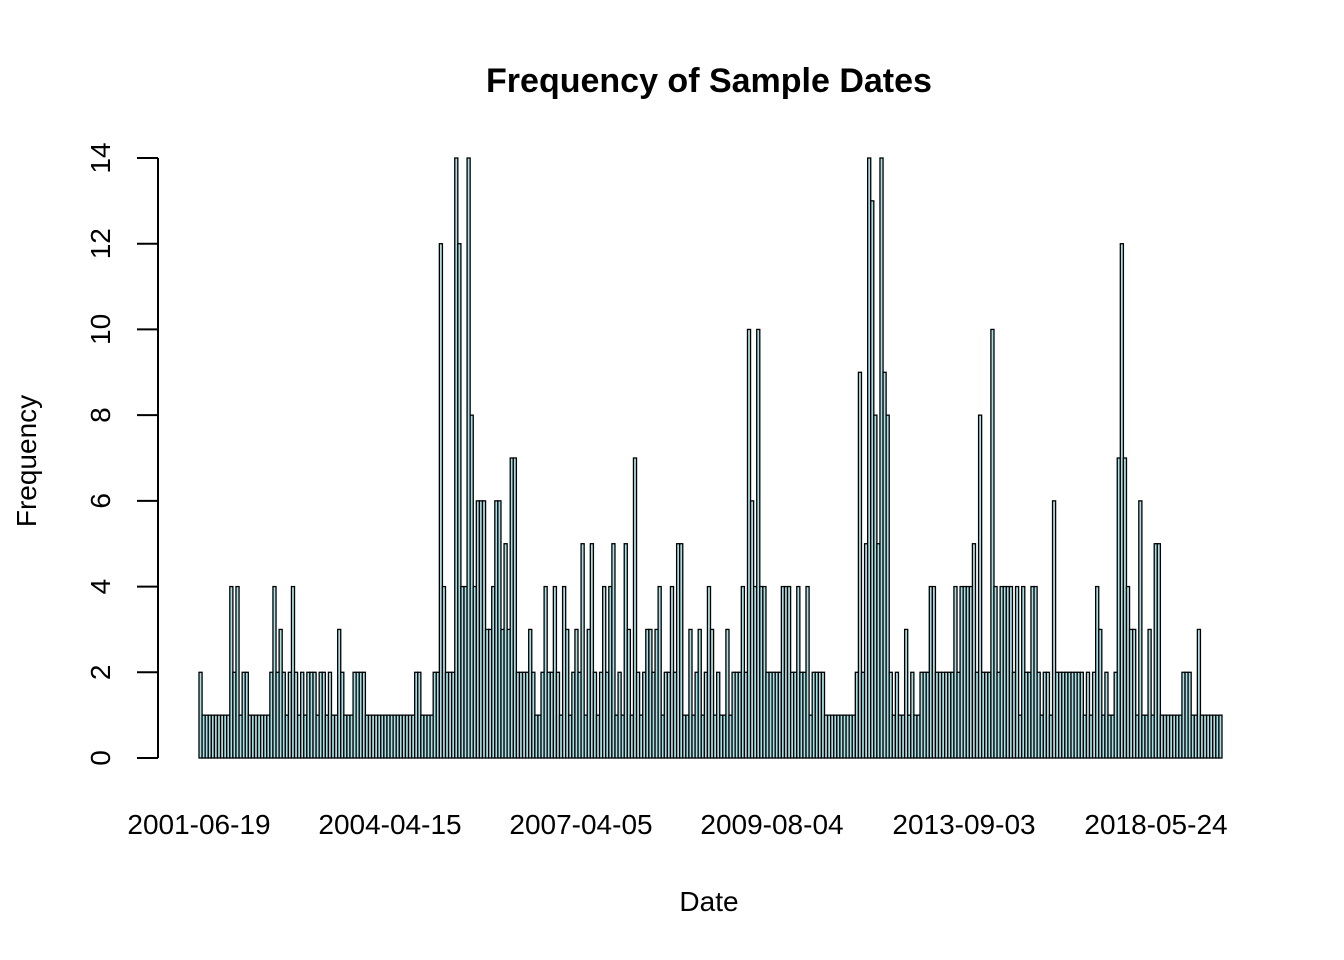  What do you see at coordinates (100, 157) in the screenshot?
I see `y-tick-label: 14` at bounding box center [100, 157].